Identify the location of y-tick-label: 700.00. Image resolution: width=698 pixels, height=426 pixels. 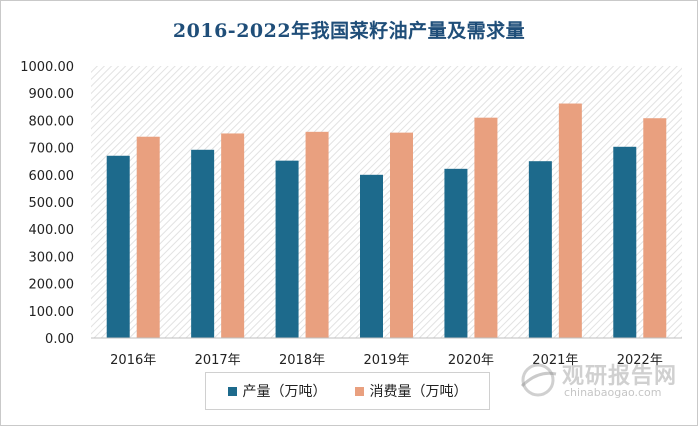
(52, 149).